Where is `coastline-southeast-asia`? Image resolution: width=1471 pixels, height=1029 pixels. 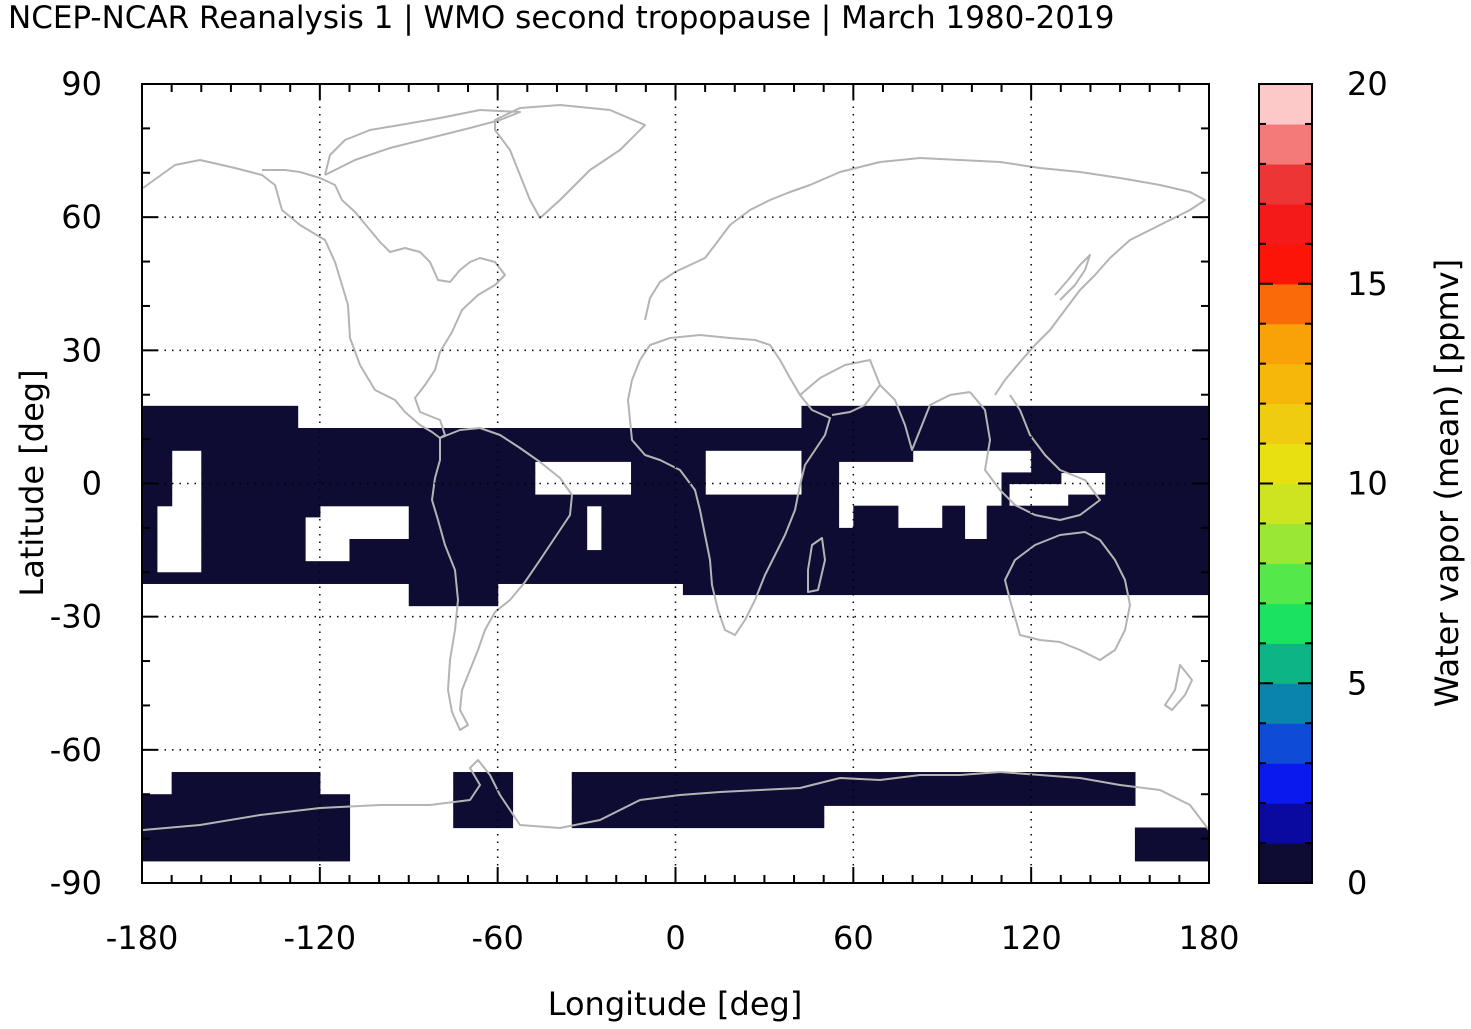
coastline-southeast-asia is located at coordinates (1035, 456).